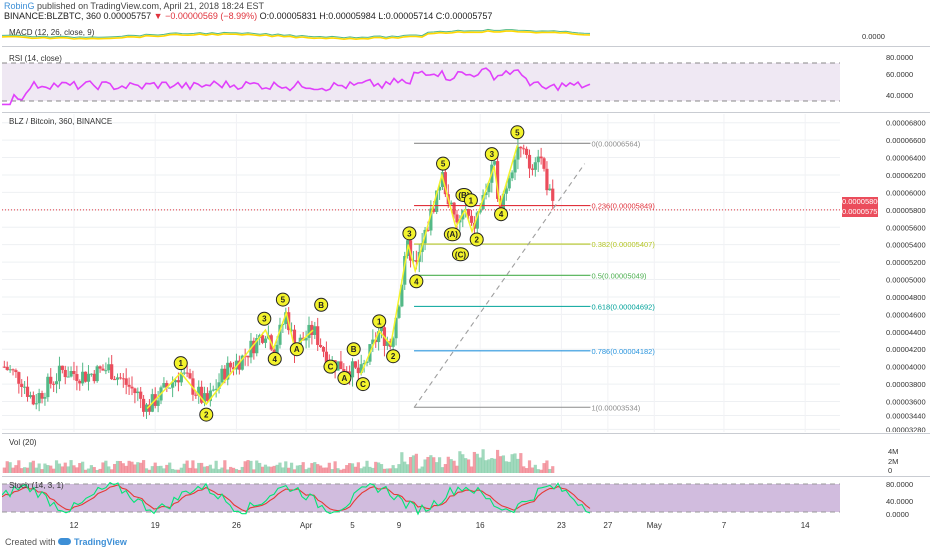  I want to click on rsi-pane: RSI (14, close), so click(421, 79).